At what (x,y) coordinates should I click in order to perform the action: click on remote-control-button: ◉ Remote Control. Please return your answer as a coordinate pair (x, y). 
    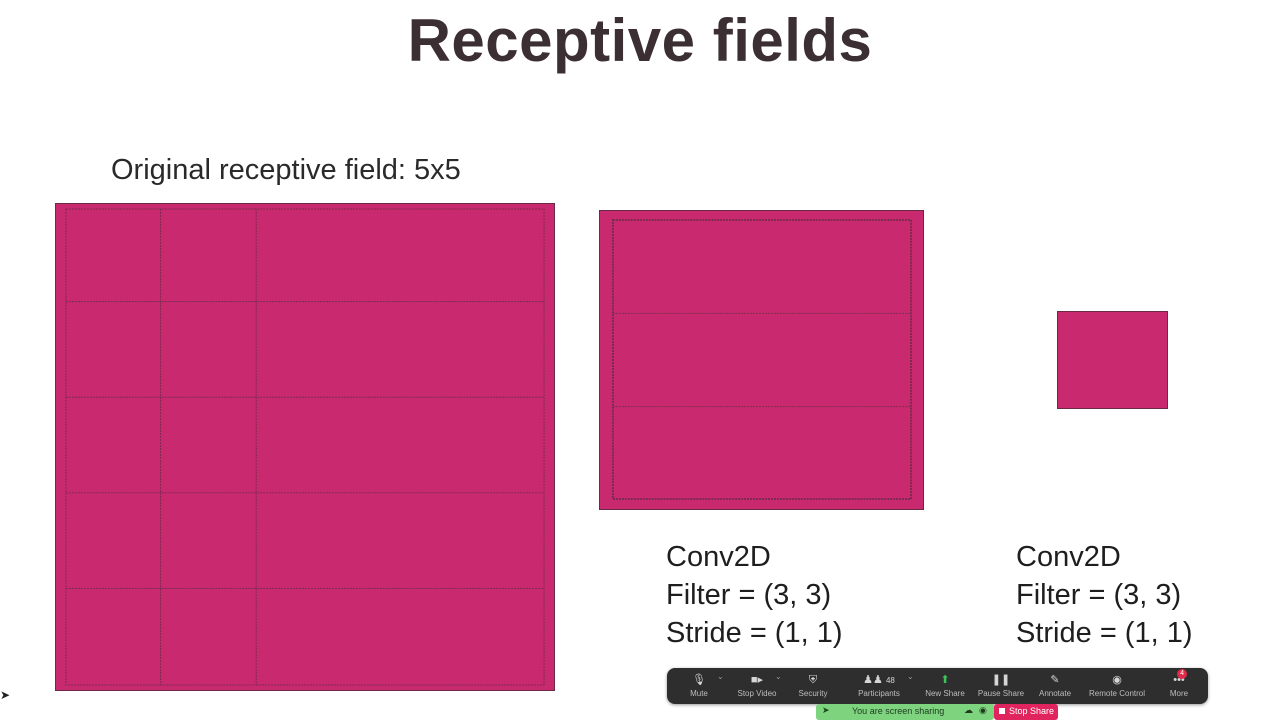
    Looking at the image, I should click on (1117, 687).